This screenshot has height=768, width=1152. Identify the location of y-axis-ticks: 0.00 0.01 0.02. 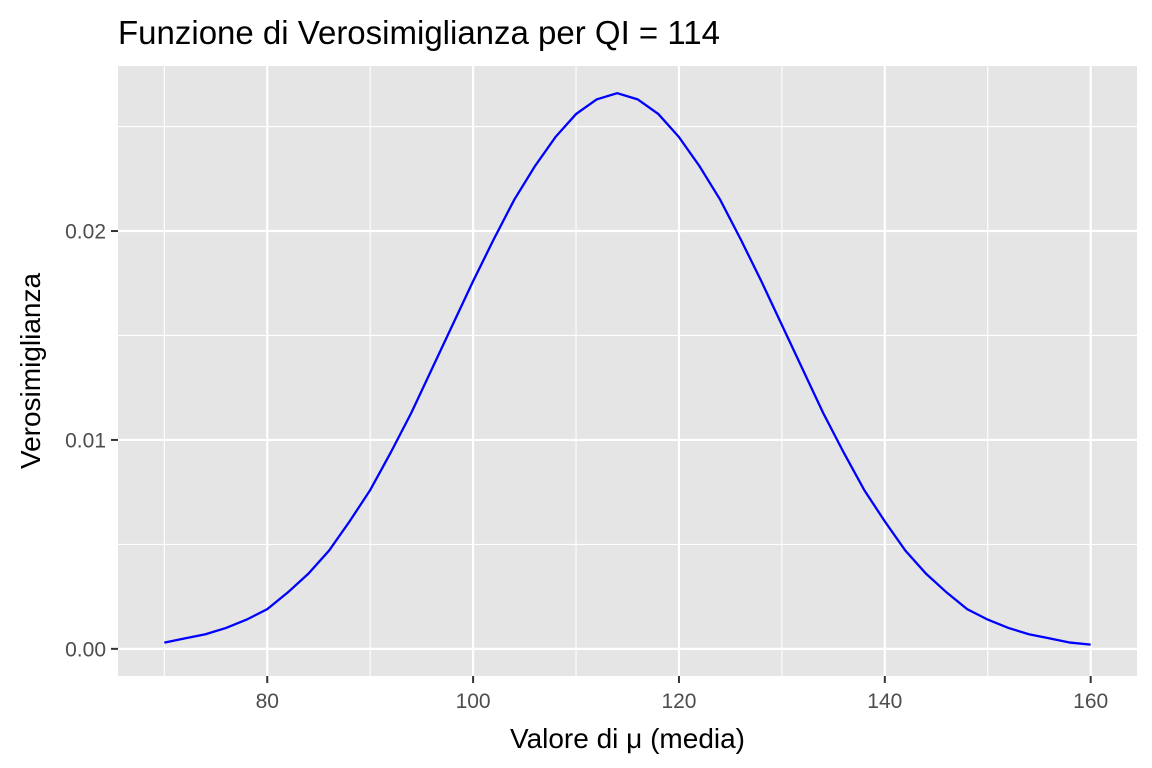
(91, 441).